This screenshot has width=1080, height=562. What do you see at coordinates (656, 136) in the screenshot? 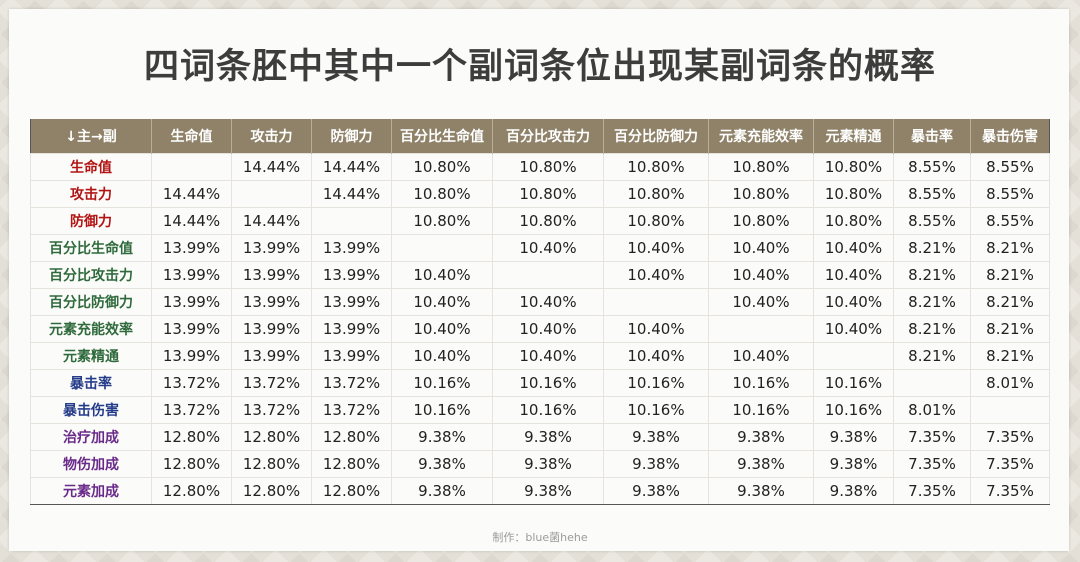
I see `header-cell: 百分比防御力` at bounding box center [656, 136].